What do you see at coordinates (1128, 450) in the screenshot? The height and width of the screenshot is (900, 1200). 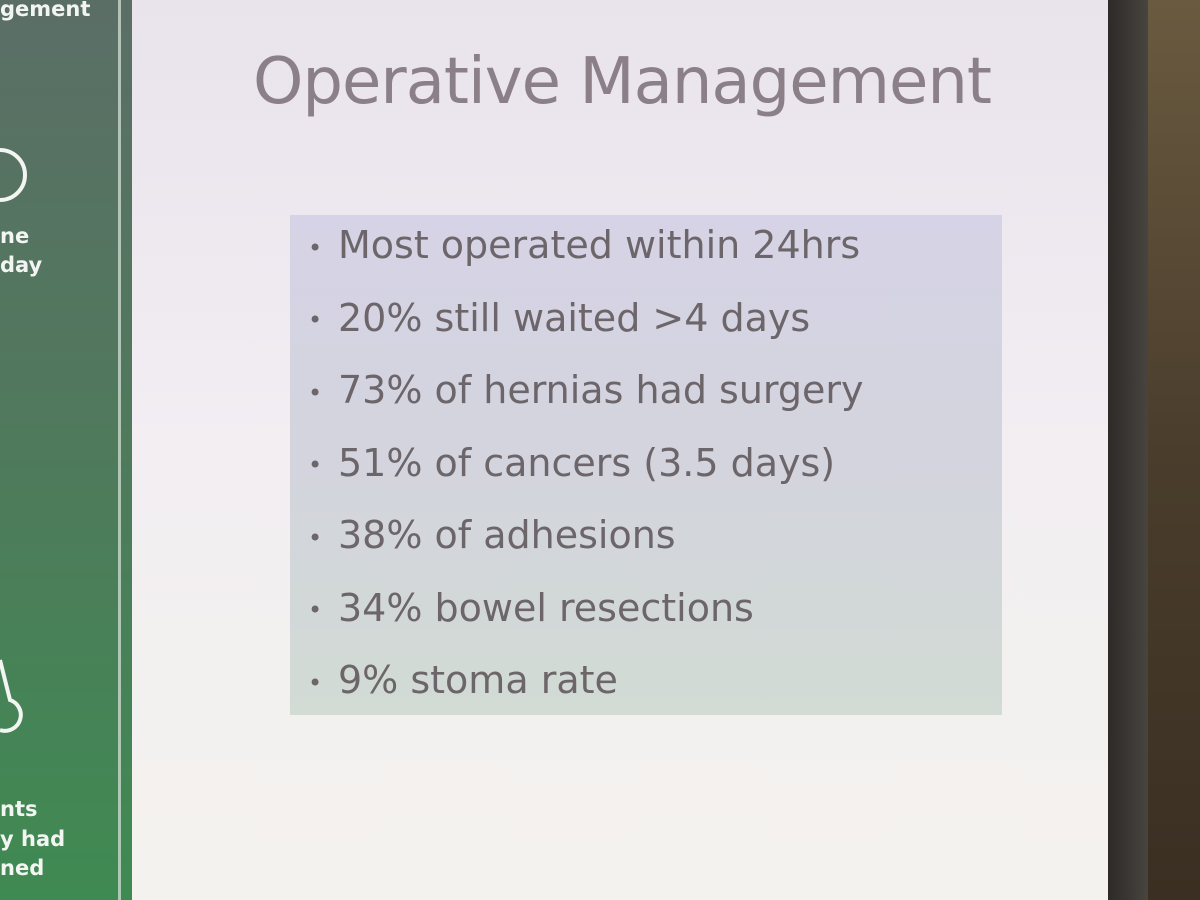 I see `screen-frame` at bounding box center [1128, 450].